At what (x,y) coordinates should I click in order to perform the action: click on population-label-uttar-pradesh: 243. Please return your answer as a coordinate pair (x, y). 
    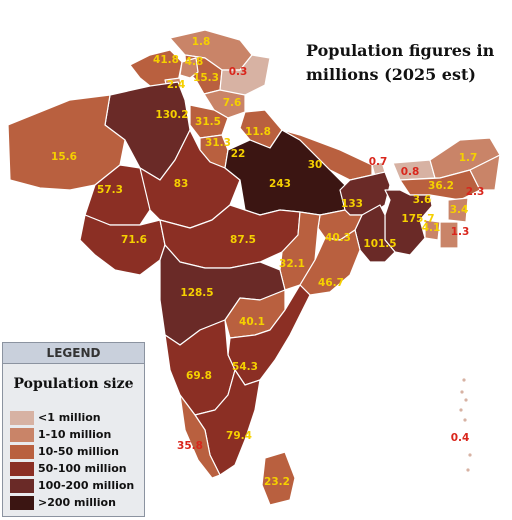
    Looking at the image, I should click on (280, 184).